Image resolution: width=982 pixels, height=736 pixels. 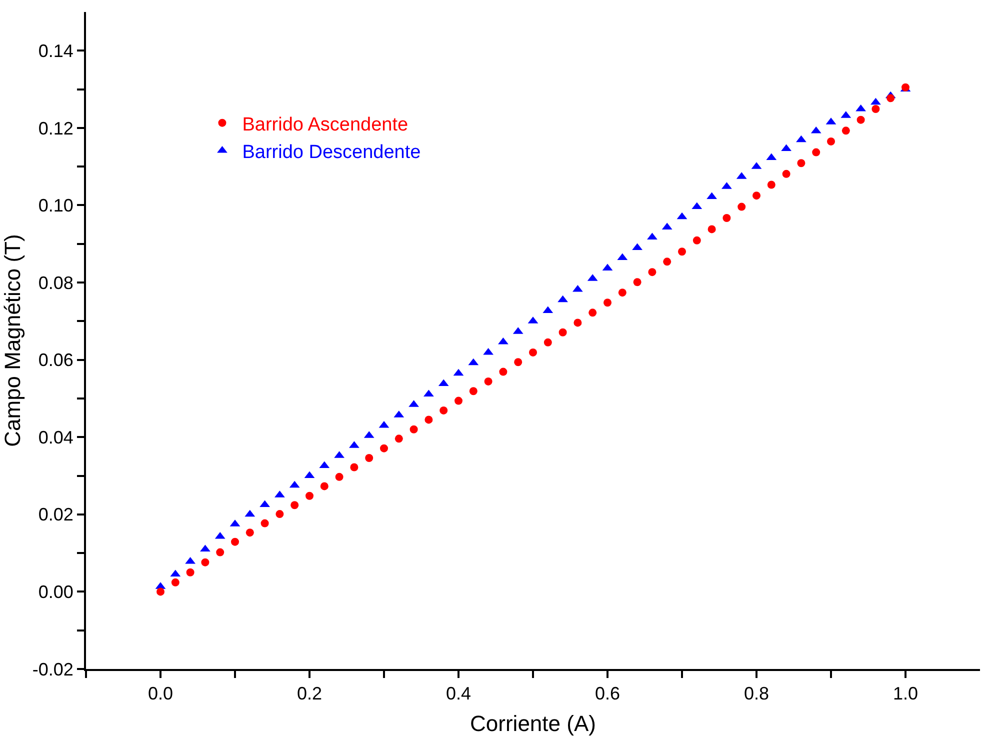 I want to click on x-tick-label: 0.6, so click(x=607, y=694).